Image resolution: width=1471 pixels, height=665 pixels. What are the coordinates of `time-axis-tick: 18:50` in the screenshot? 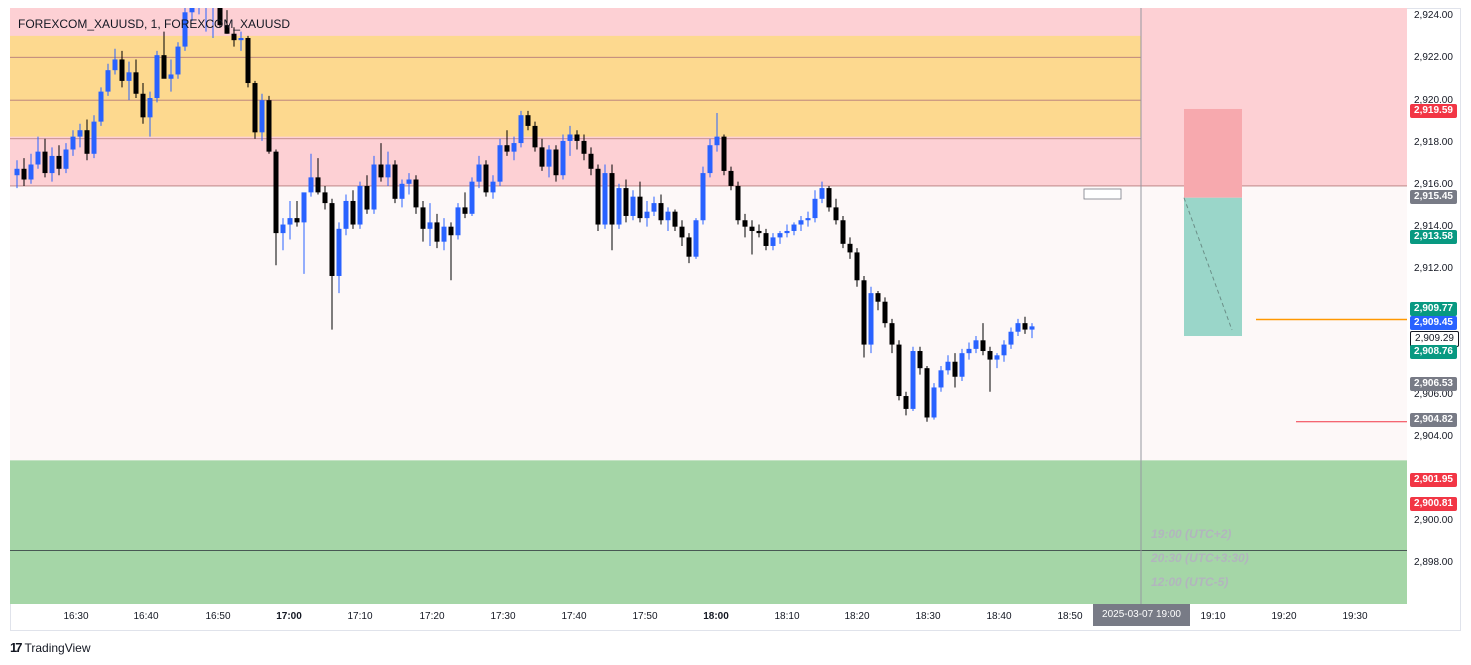 It's located at (1070, 616).